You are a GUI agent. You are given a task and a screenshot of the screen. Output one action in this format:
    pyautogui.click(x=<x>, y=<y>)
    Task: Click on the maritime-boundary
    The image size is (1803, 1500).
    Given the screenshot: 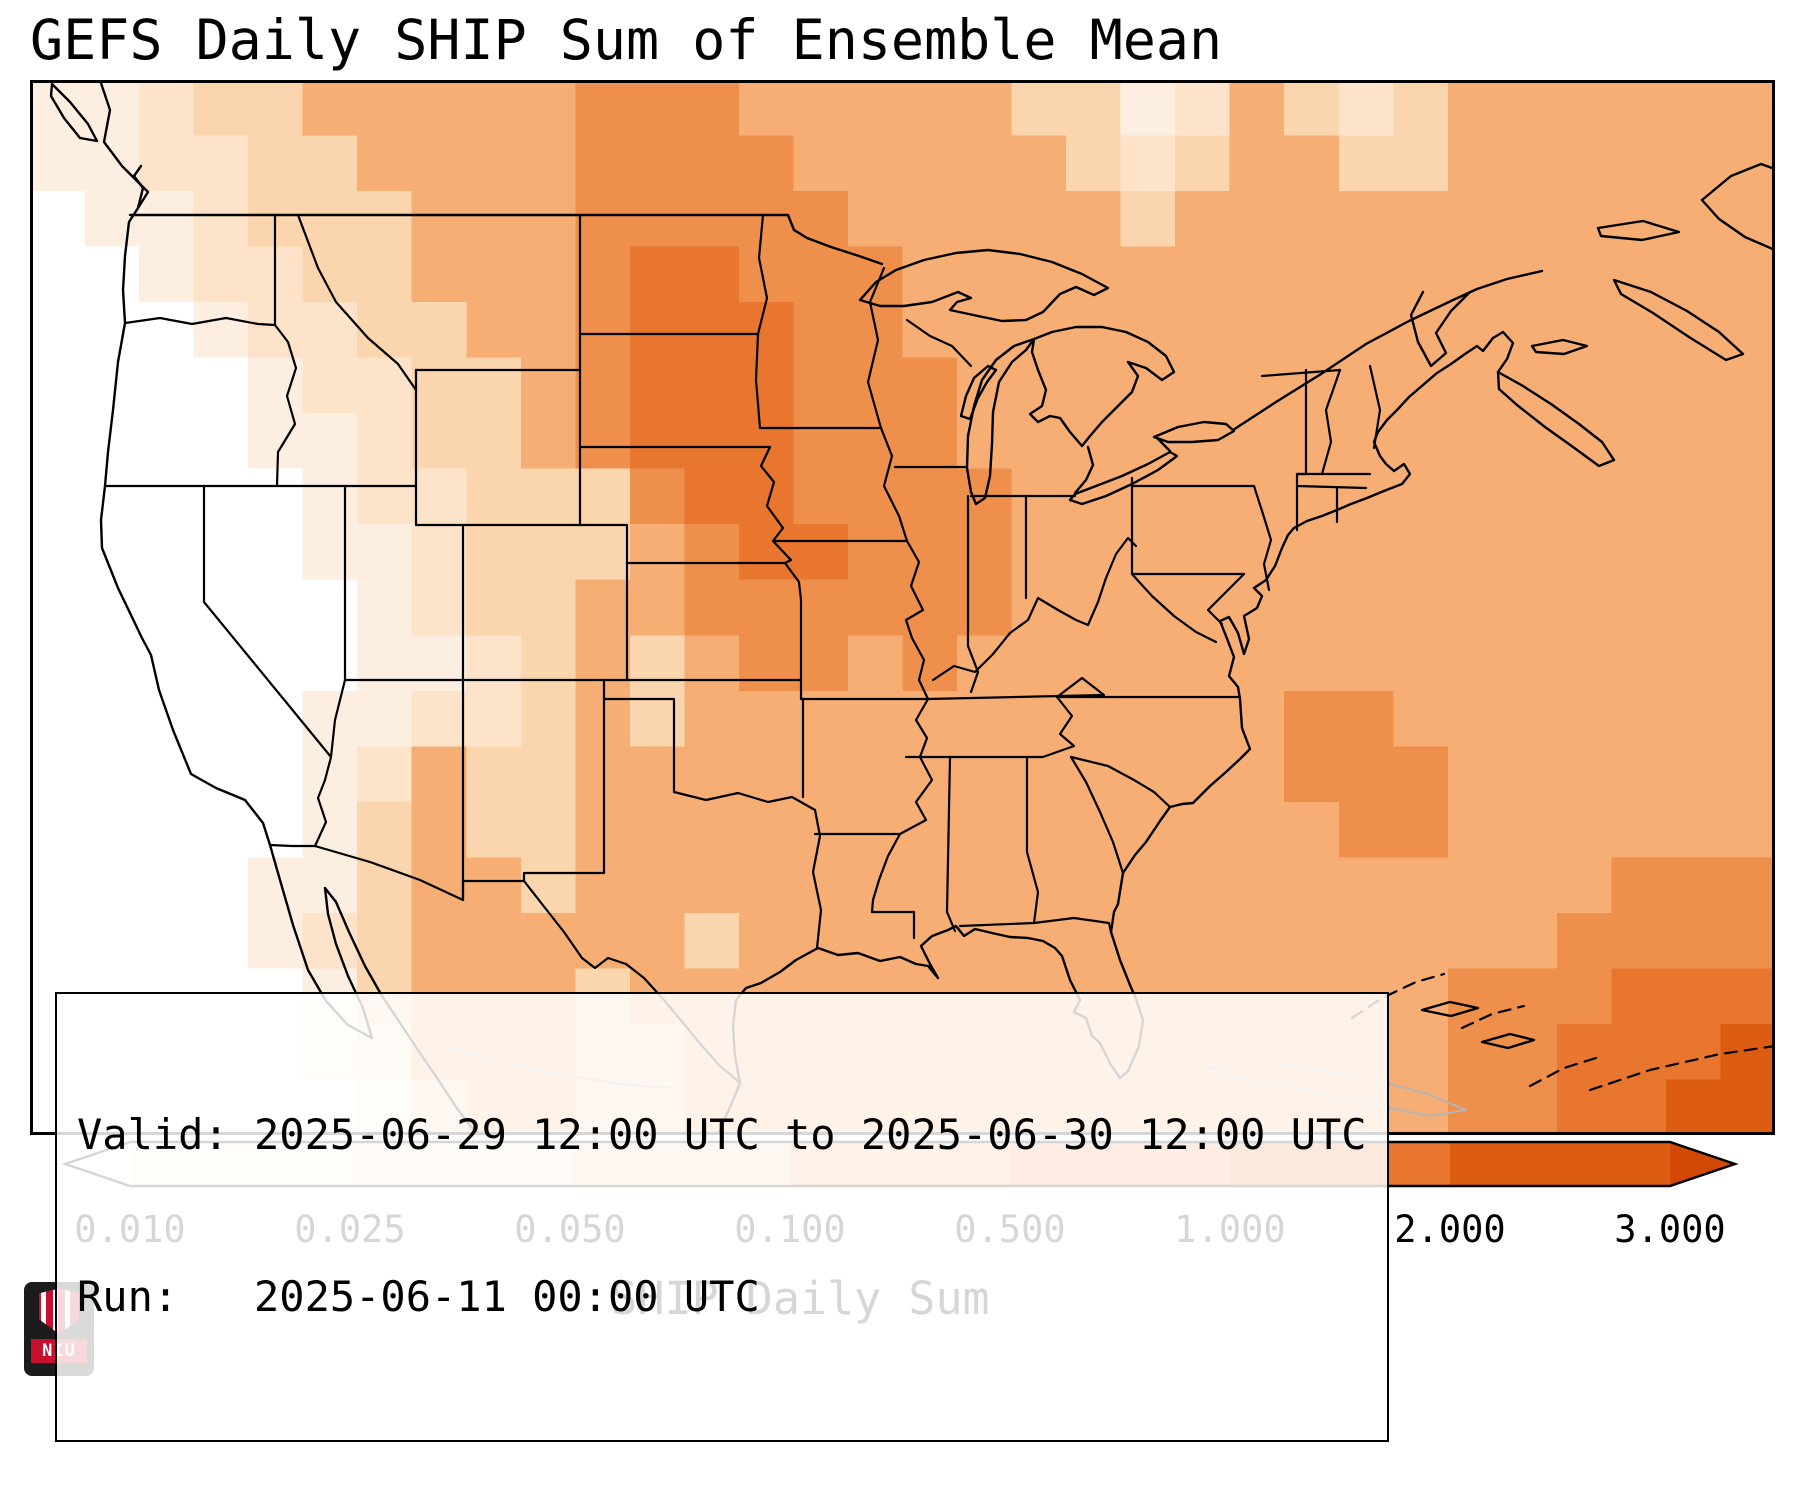 What is the action you would take?
    pyautogui.click(x=1398, y=996)
    